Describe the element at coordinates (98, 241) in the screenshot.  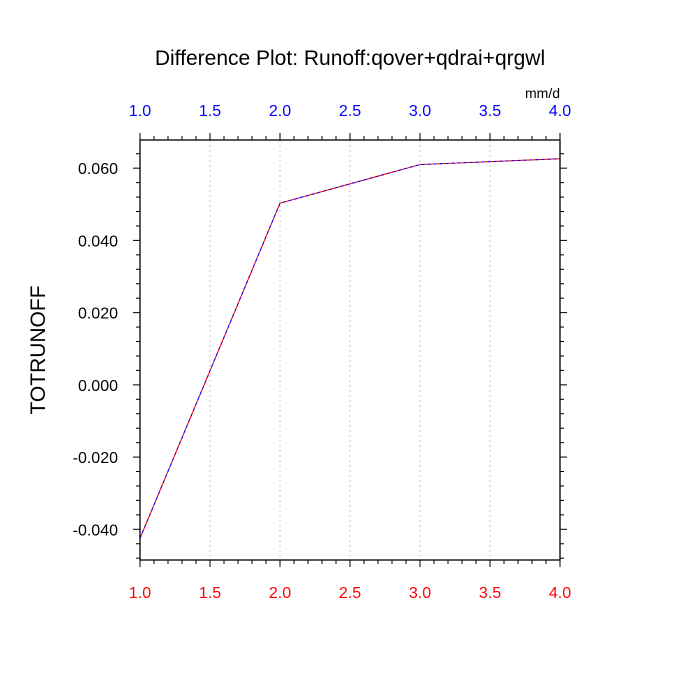
I see `y-tick-label: 0.040` at that location.